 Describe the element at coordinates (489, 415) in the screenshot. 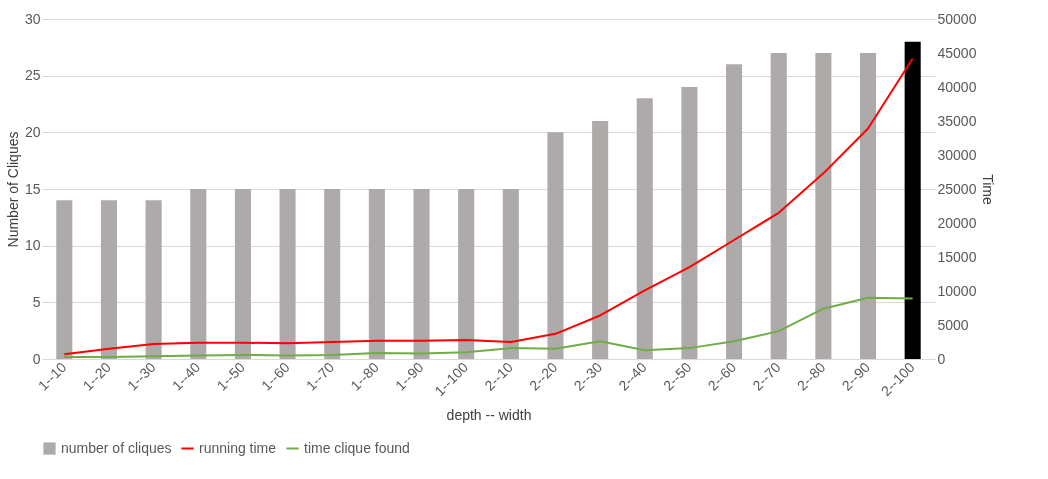

I see `x-axis-title: depth -- width` at that location.